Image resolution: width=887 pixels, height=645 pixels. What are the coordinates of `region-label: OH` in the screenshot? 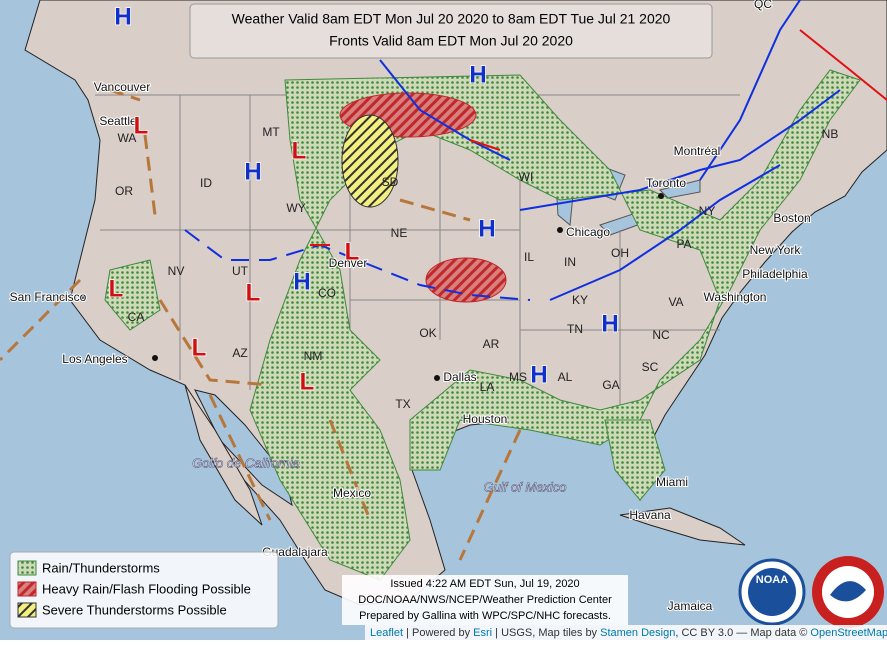 It's located at (620, 253).